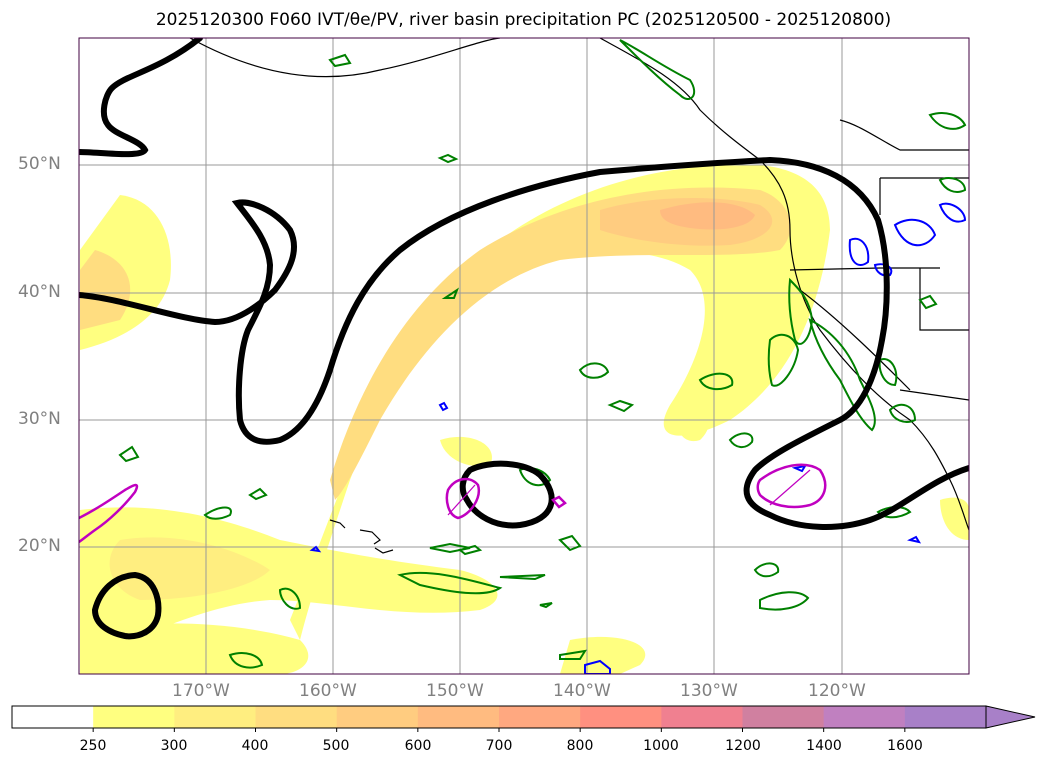  Describe the element at coordinates (905, 746) in the screenshot. I see `colorbar-label: 1600` at that location.